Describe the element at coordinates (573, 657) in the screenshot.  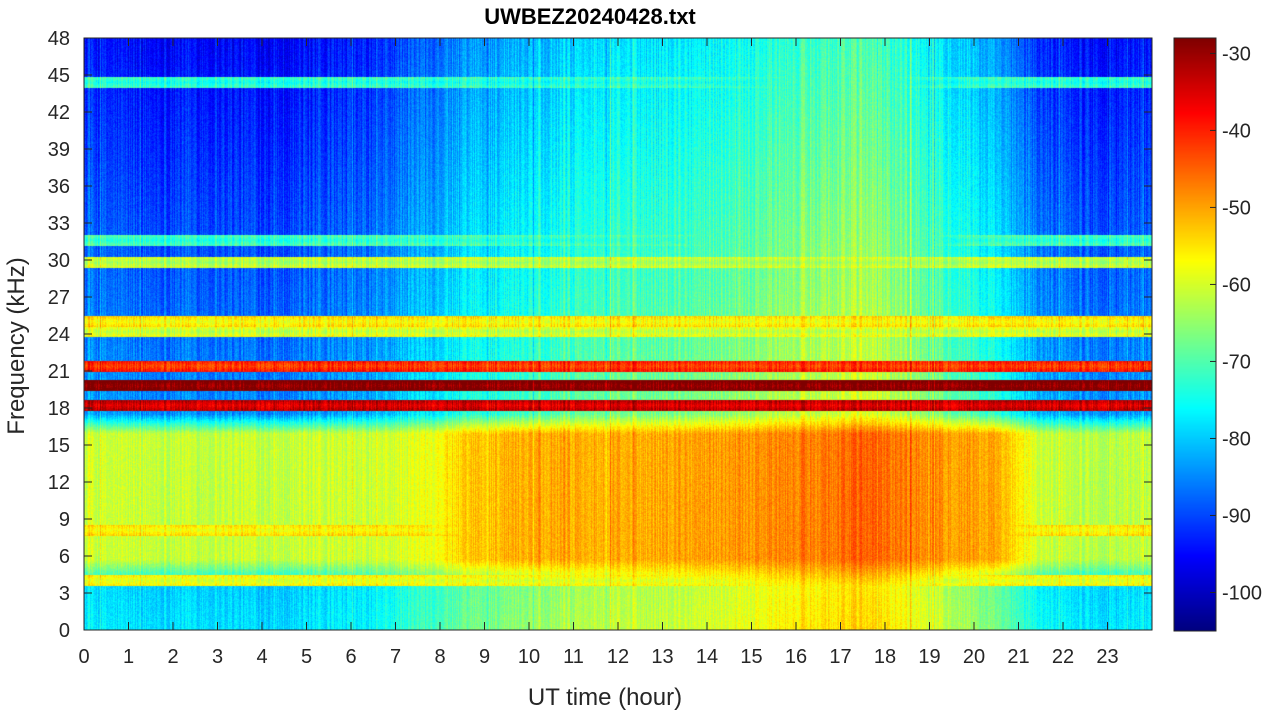
I see `x-tick-label: 11` at that location.